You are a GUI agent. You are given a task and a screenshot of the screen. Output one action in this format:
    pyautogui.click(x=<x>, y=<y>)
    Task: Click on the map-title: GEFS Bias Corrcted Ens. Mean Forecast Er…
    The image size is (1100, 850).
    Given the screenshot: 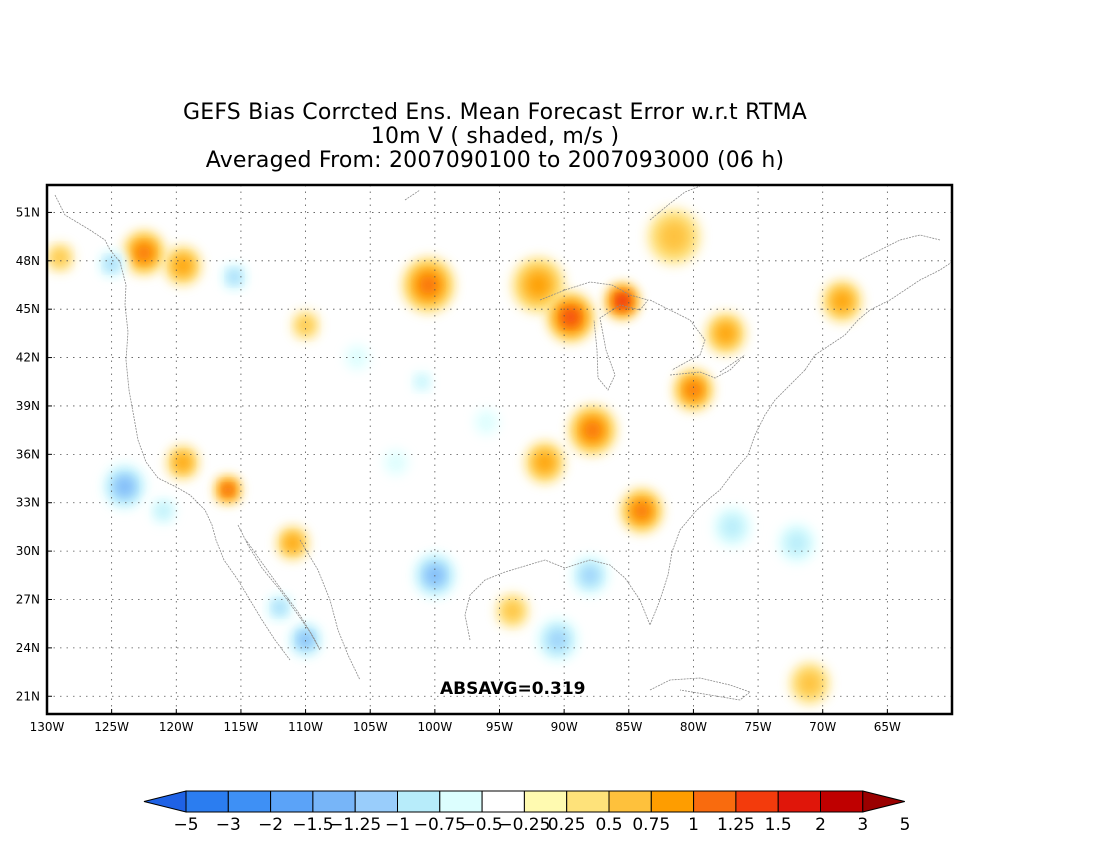 What is the action you would take?
    pyautogui.click(x=495, y=112)
    